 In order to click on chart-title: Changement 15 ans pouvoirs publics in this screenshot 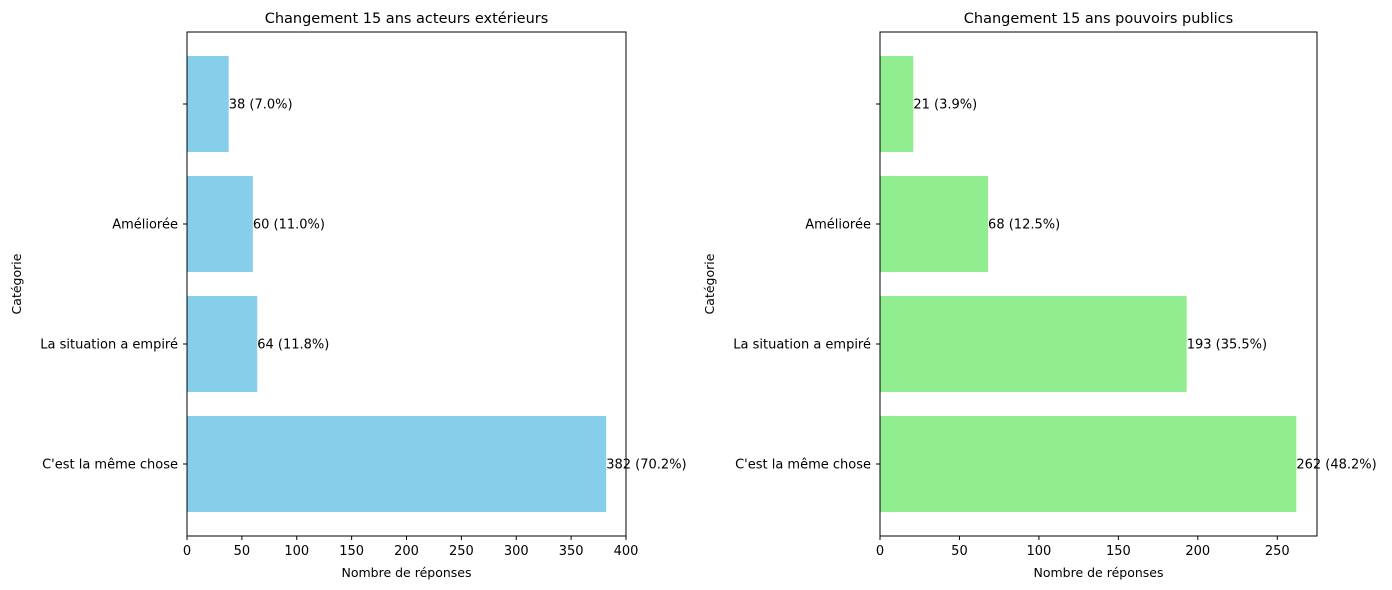, I will do `click(1098, 19)`.